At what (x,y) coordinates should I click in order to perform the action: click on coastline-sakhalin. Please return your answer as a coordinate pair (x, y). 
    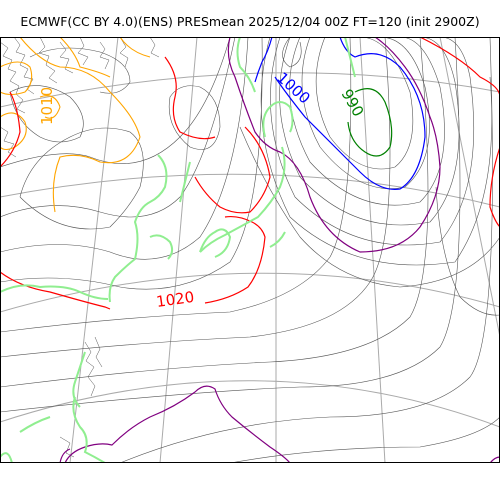
    Looking at the image, I should click on (246, 65).